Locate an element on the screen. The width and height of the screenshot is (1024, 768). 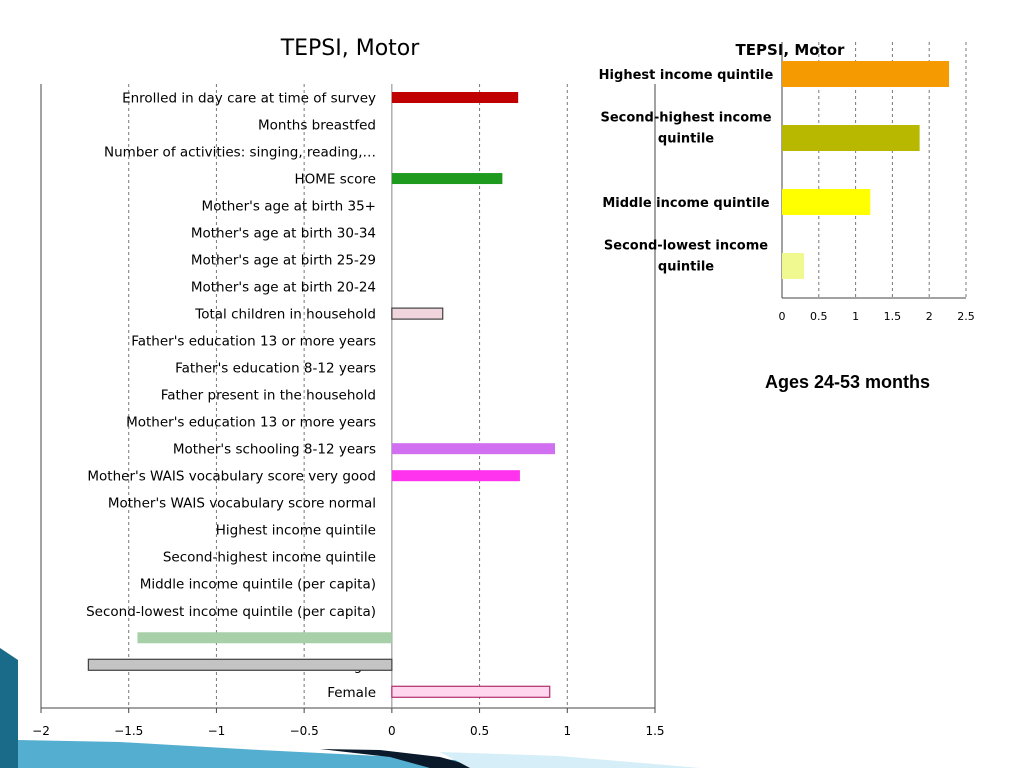
left-category-label: Mother's age at birth 20-24 is located at coordinates (283, 288).